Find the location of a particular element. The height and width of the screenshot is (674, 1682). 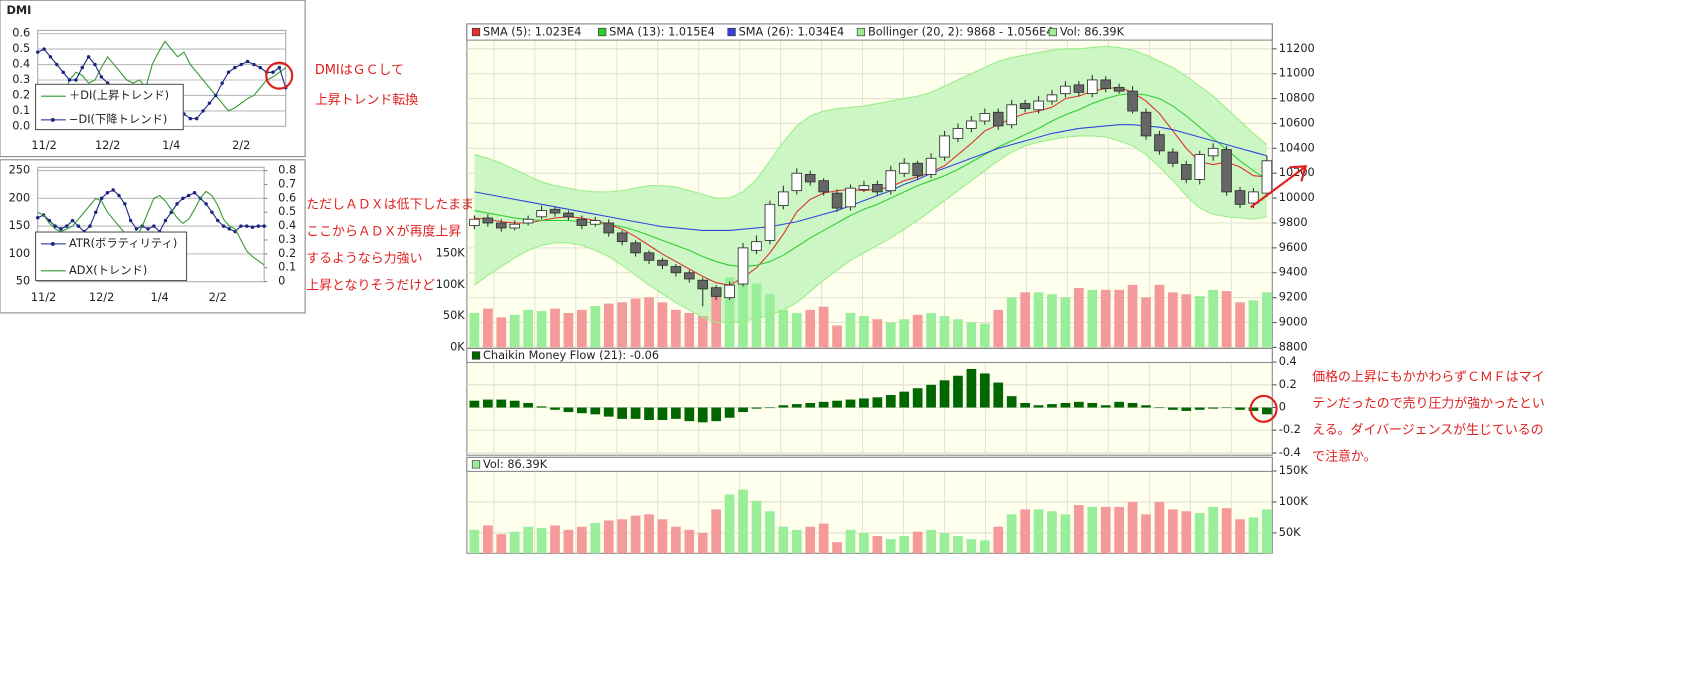

y-tick-label: -0.4 is located at coordinates (1290, 452).